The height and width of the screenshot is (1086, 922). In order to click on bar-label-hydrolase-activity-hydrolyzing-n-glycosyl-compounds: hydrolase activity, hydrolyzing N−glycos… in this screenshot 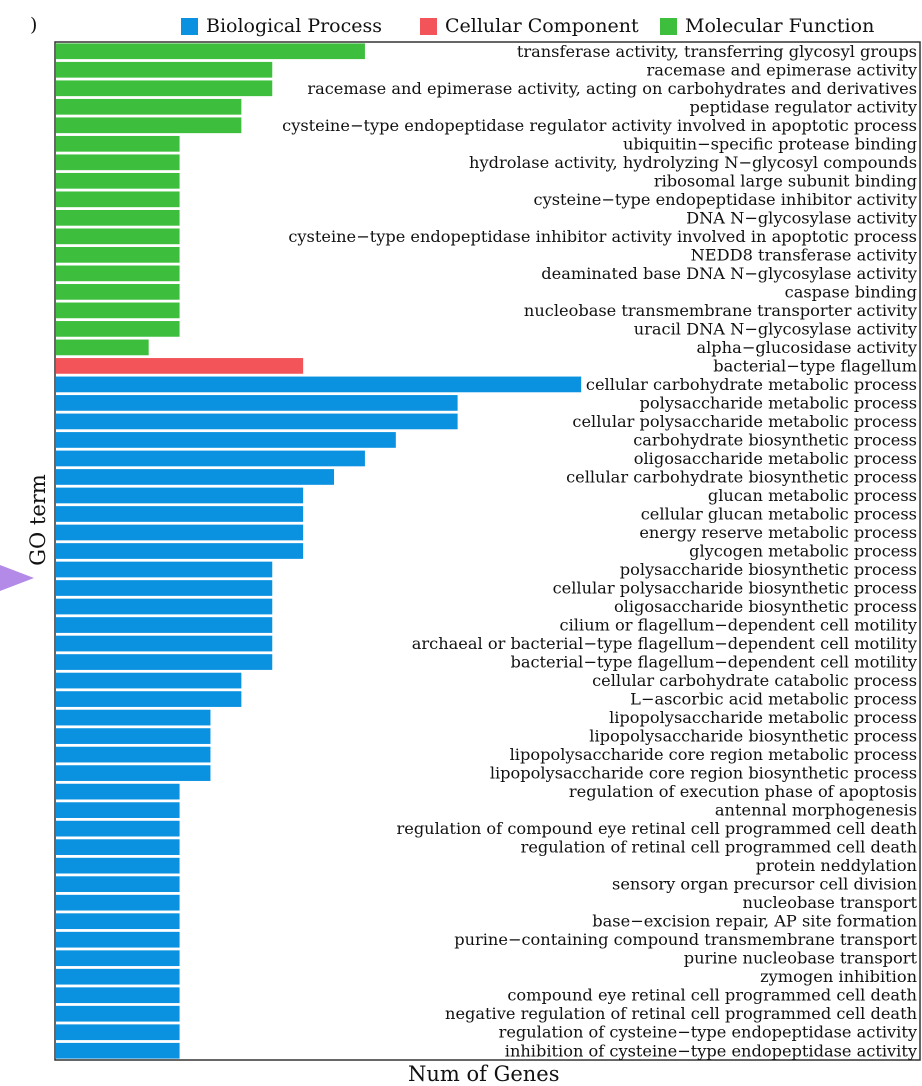, I will do `click(693, 162)`.